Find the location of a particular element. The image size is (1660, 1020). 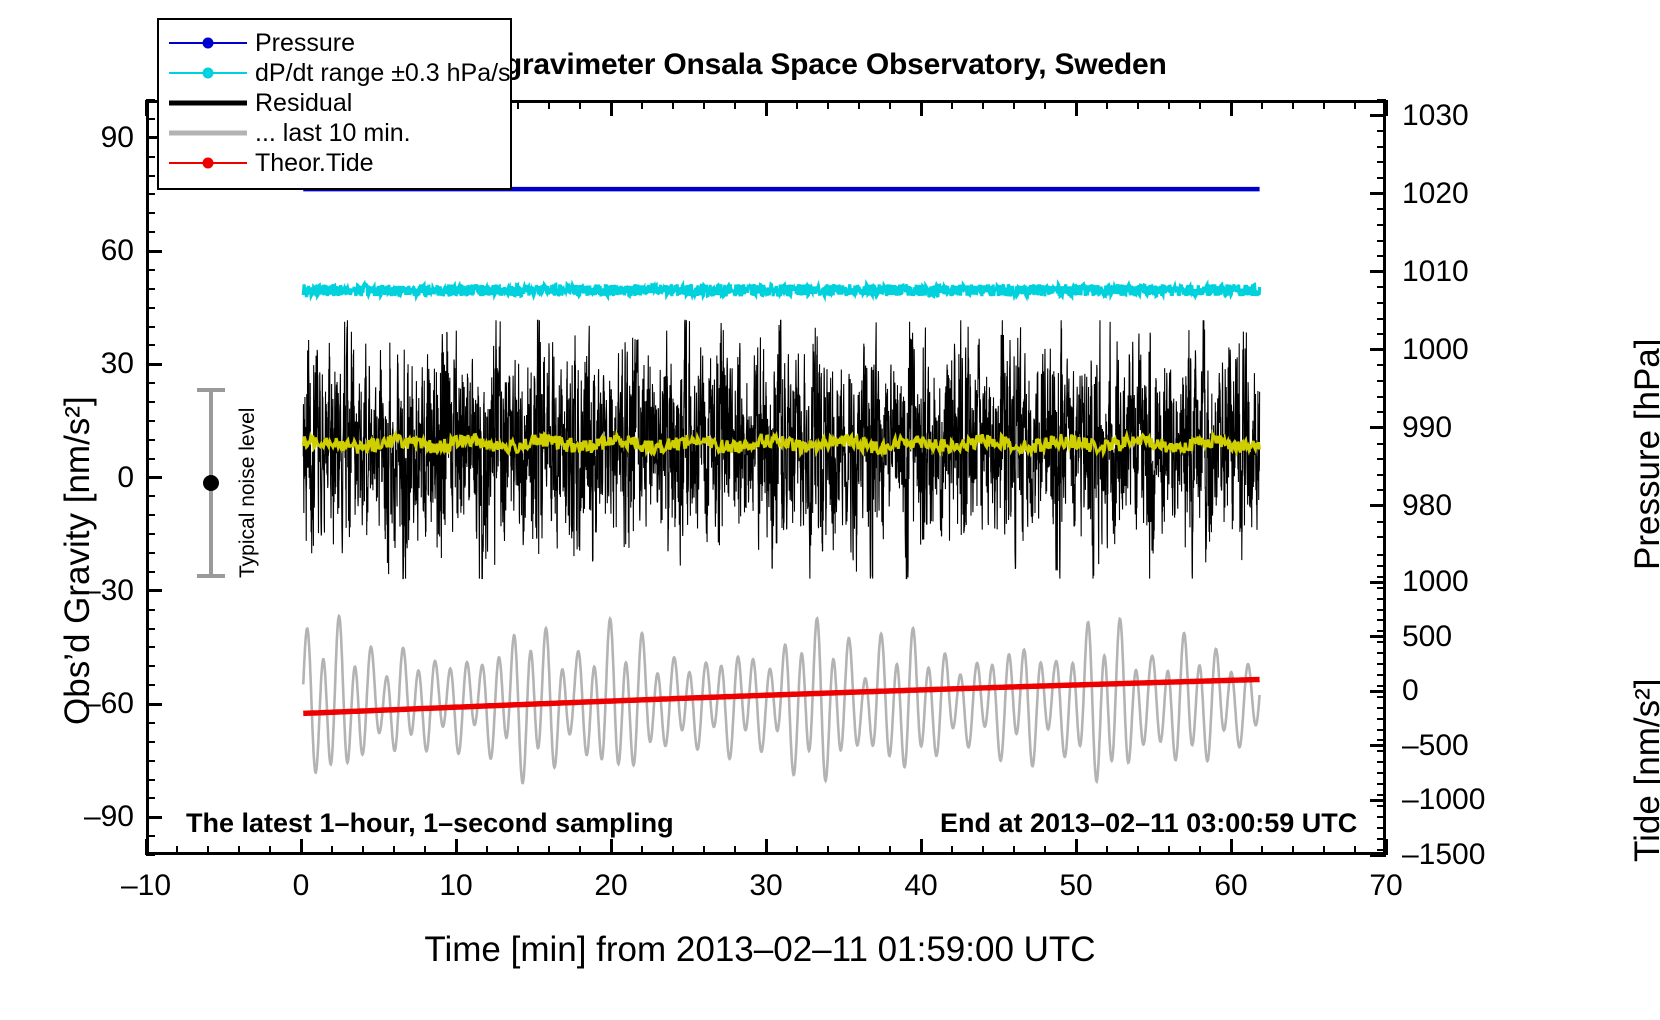

x-tick-2: 10 is located at coordinates (456, 885).